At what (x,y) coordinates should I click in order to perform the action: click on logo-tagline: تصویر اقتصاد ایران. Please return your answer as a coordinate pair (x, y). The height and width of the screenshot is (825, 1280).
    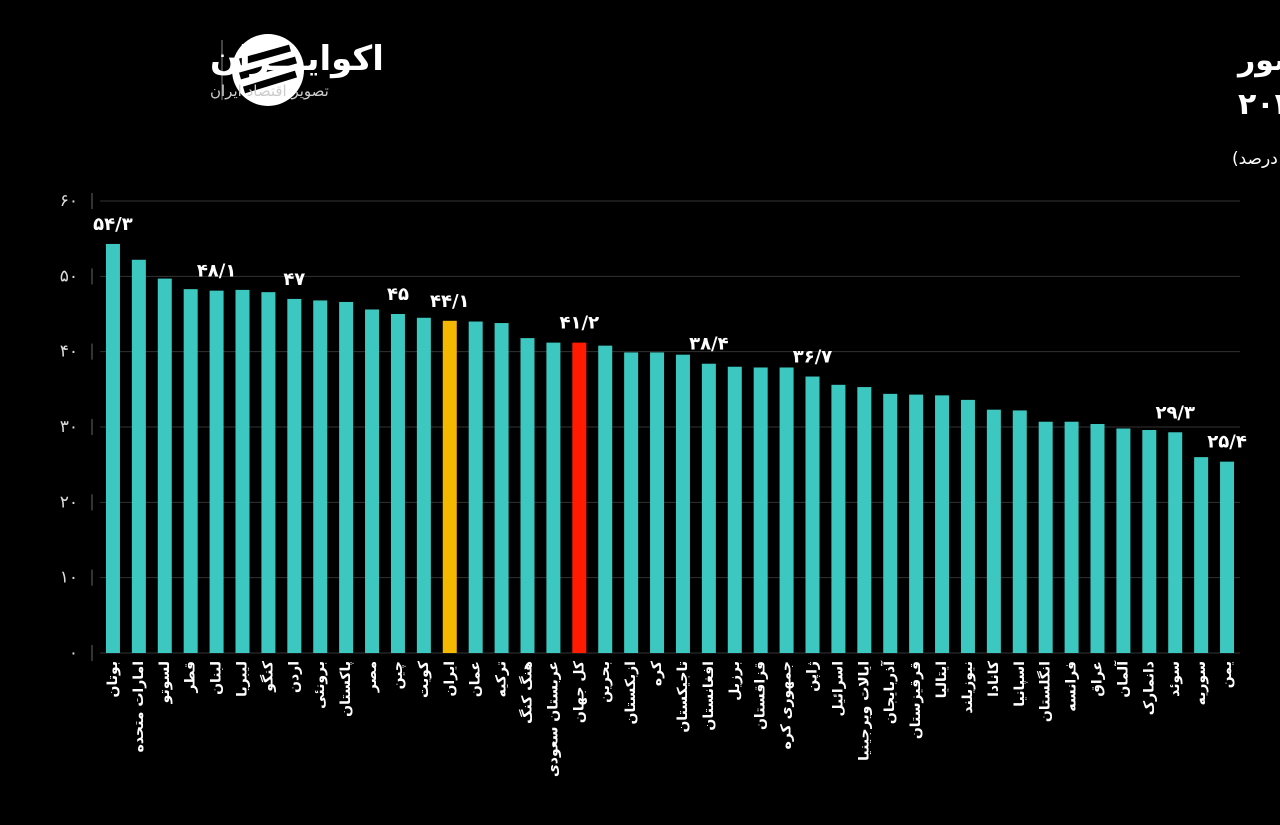
    Looking at the image, I should click on (269, 91).